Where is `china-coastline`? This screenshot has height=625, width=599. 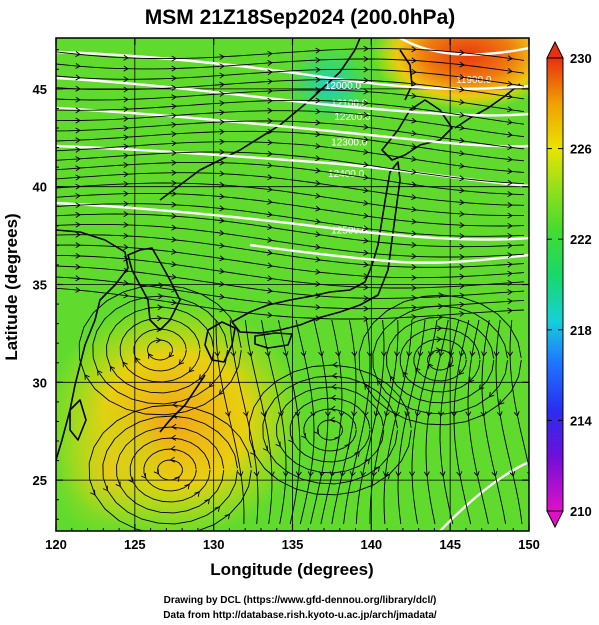
china-coastline is located at coordinates (92, 345).